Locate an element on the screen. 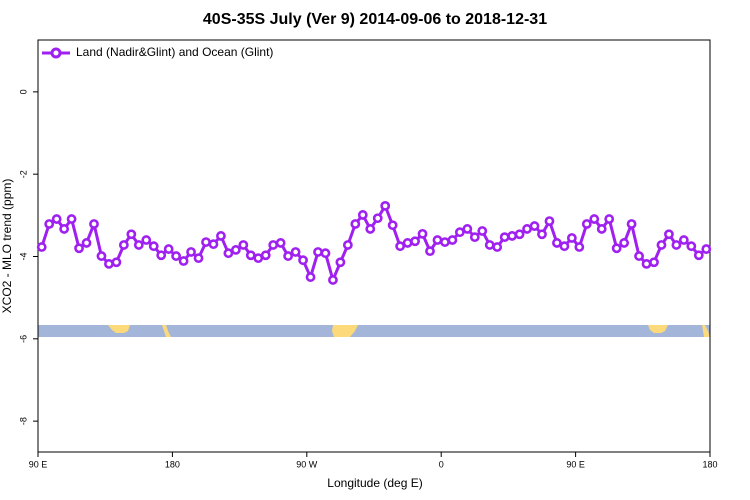 The height and width of the screenshot is (500, 750). y-tick-label: -4 is located at coordinates (23, 256).